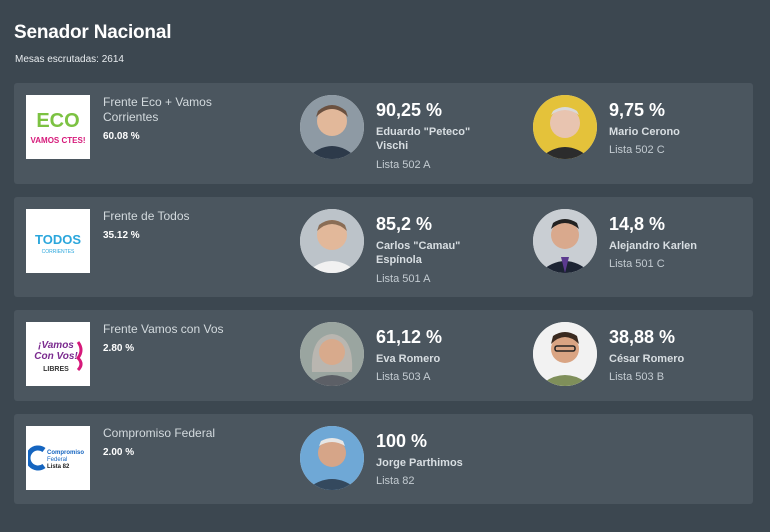 Image resolution: width=770 pixels, height=532 pixels. I want to click on logo-text: Compromiso, so click(65, 453).